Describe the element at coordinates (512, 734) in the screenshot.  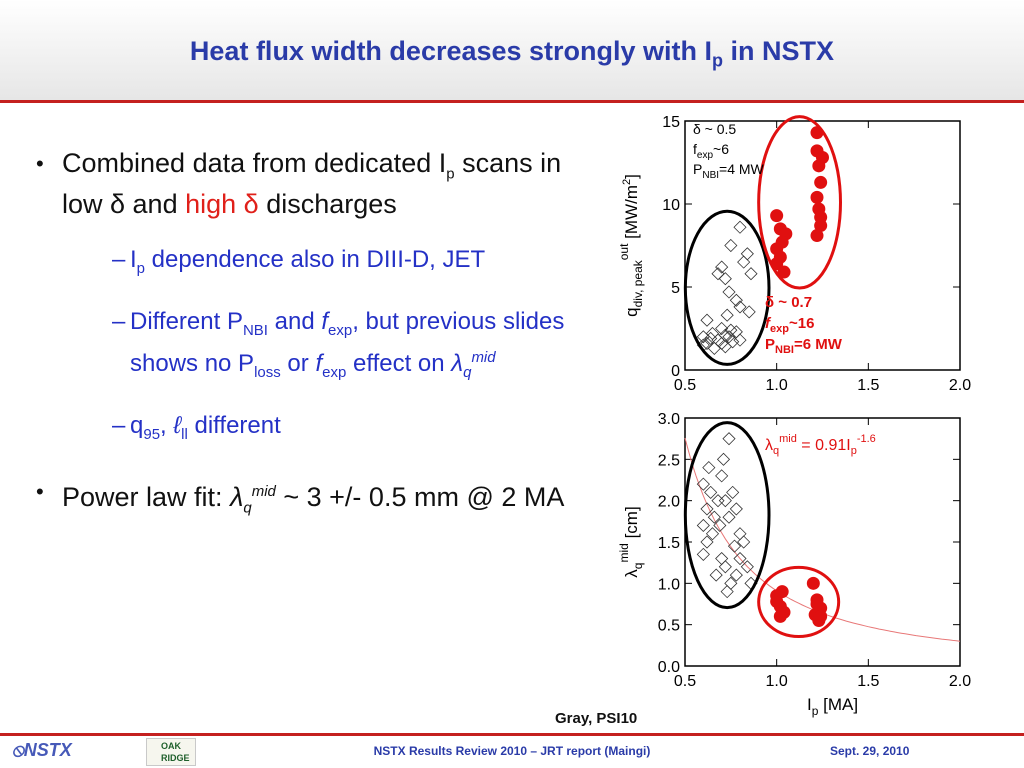
I see `footer-divider` at that location.